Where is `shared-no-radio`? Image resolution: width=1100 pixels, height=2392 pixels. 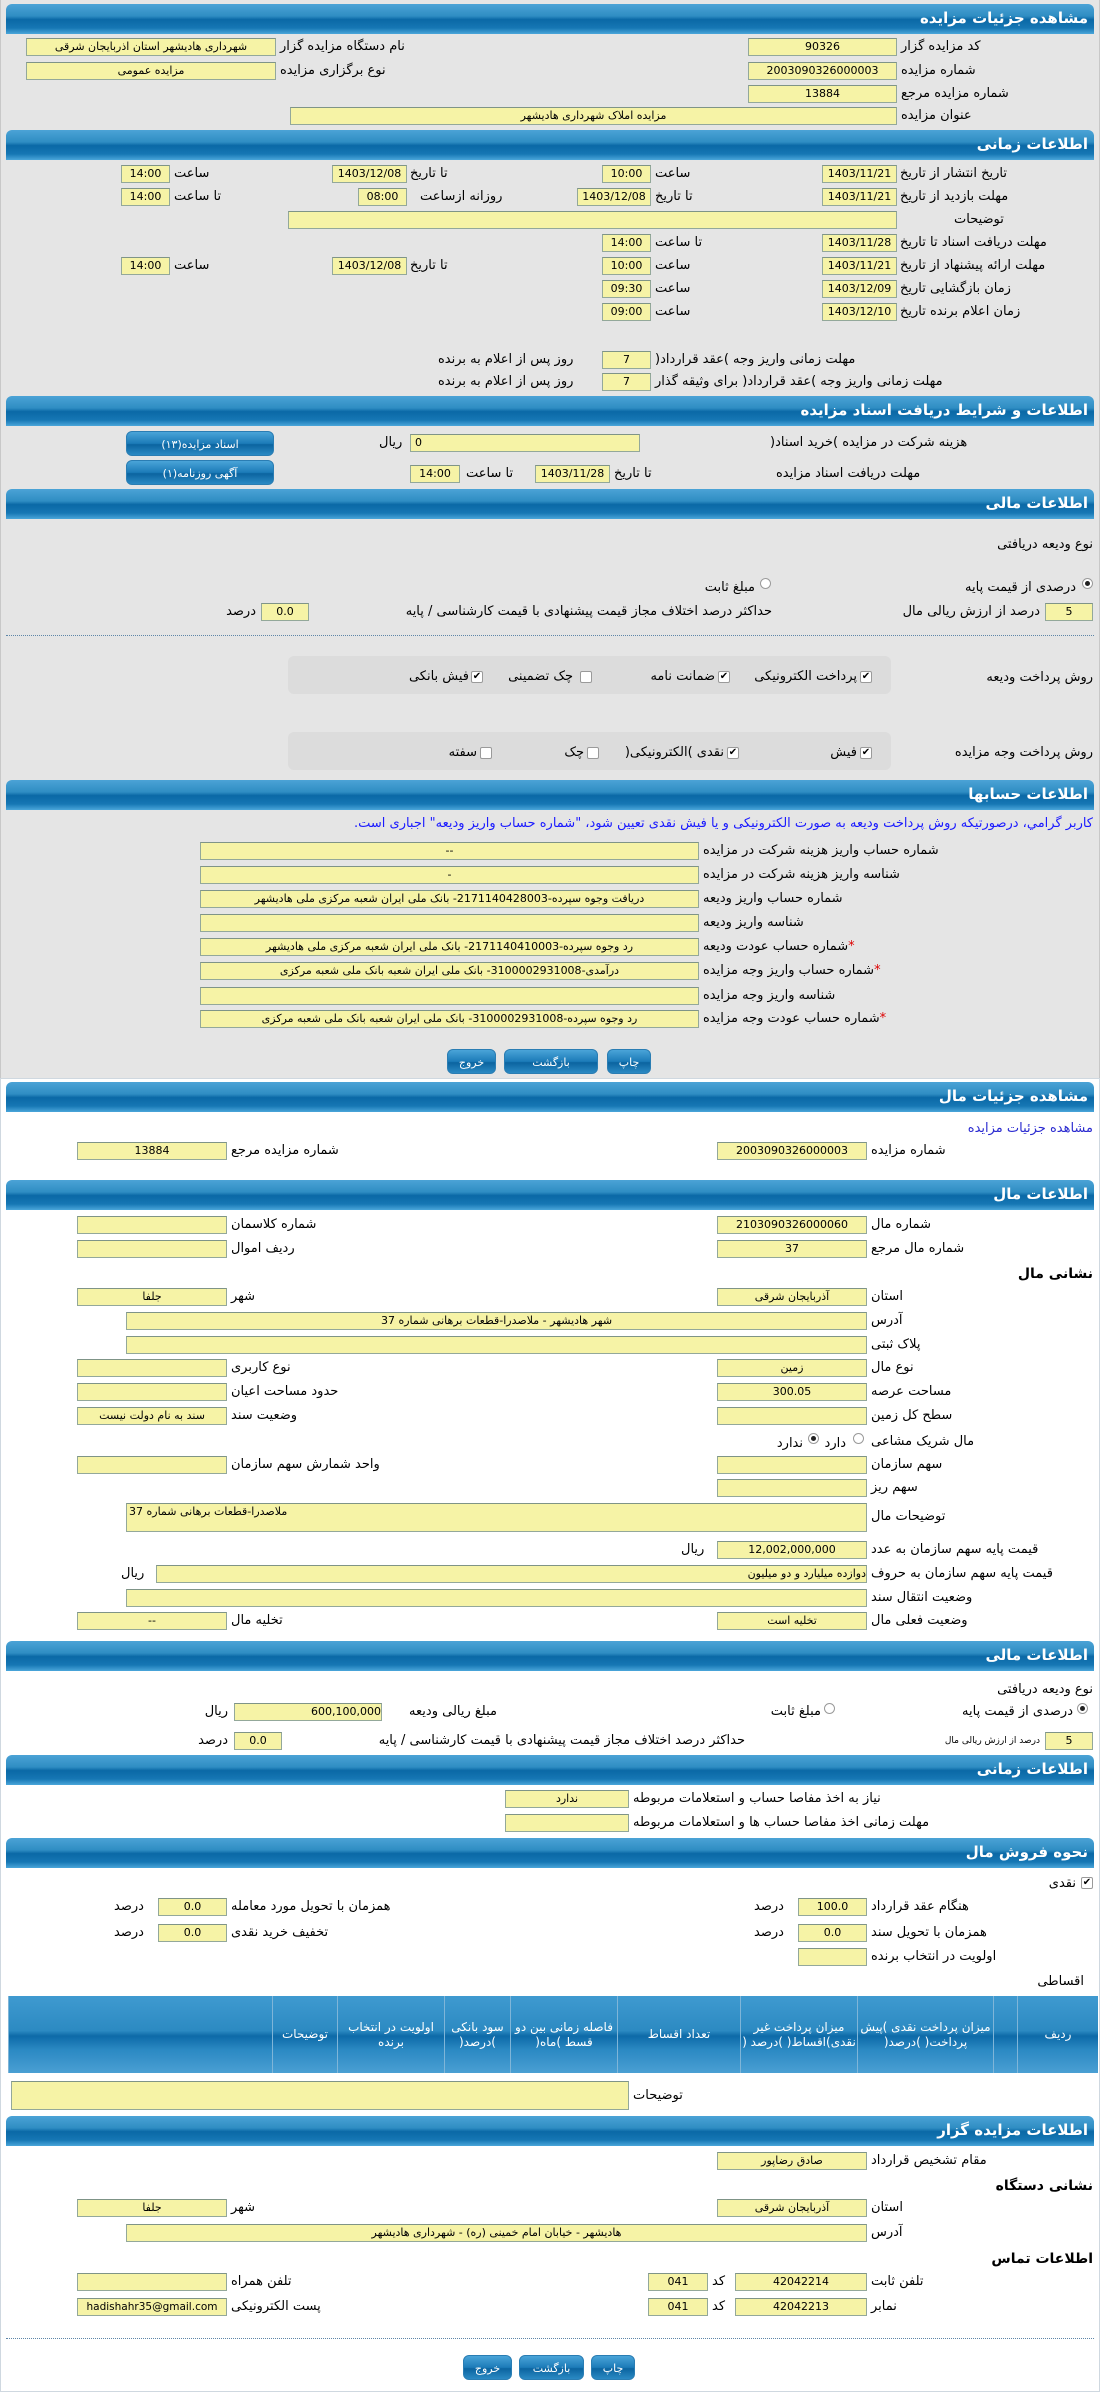
shared-no-radio is located at coordinates (813, 1438).